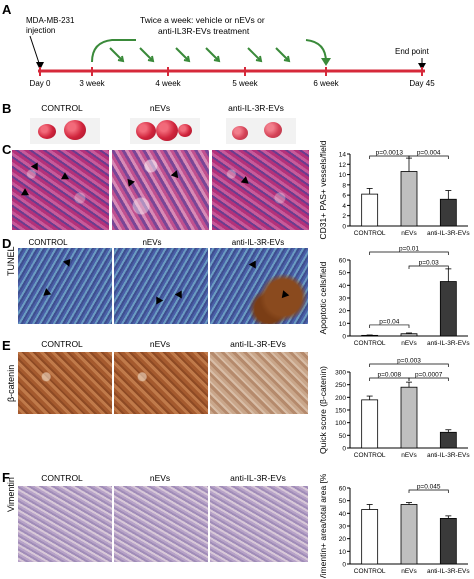  I want to click on y-tick-label: 300, so click(340, 373).